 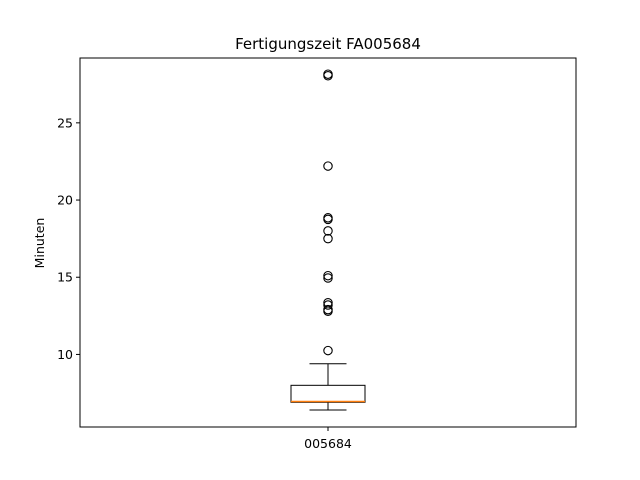 What do you see at coordinates (328, 44) in the screenshot?
I see `chart-title: Fertigungszeit FA005684` at bounding box center [328, 44].